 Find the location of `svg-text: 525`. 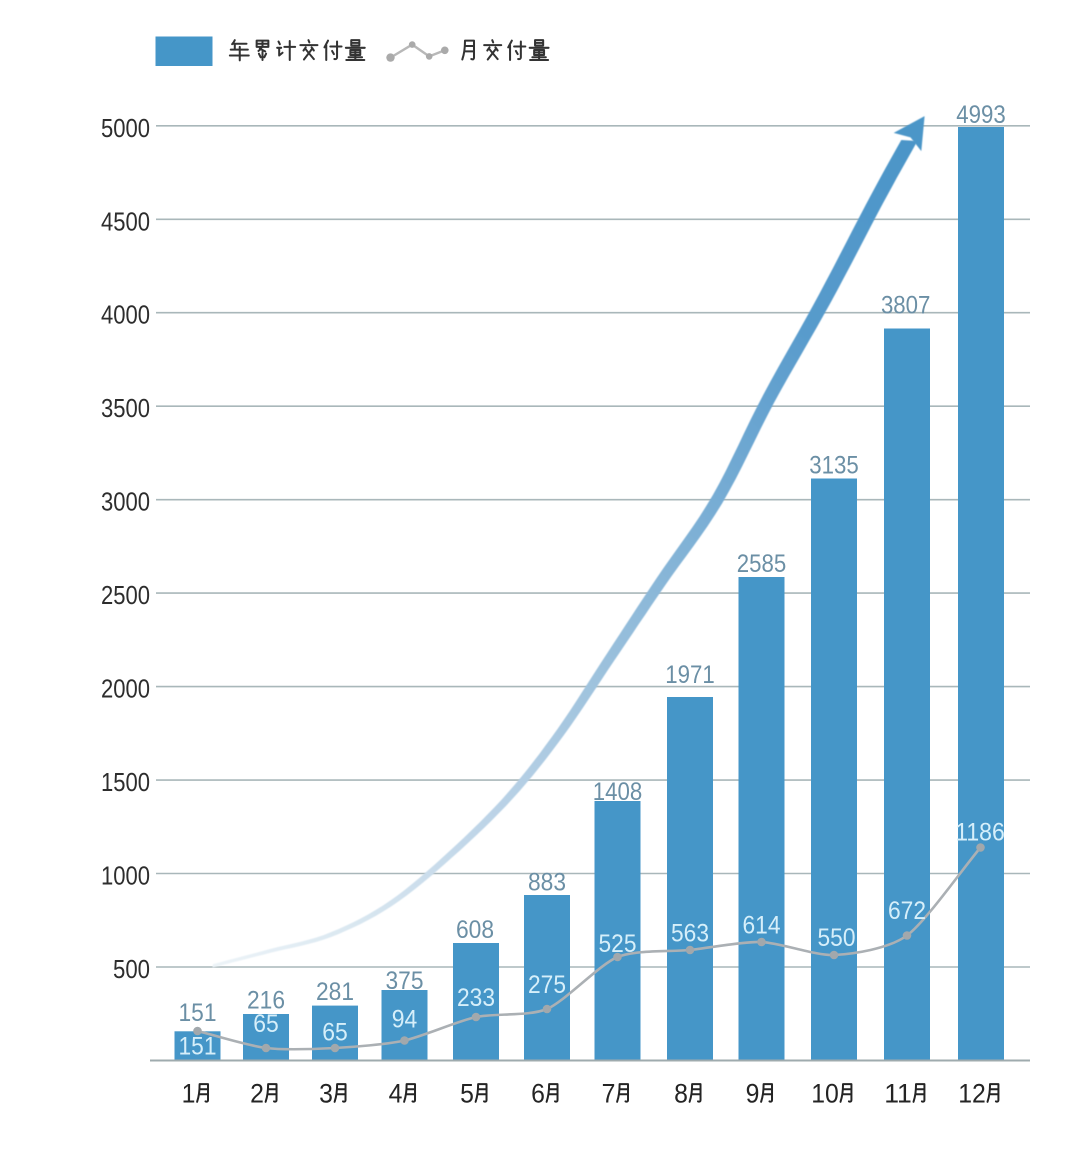

svg-text: 525 is located at coordinates (618, 944).